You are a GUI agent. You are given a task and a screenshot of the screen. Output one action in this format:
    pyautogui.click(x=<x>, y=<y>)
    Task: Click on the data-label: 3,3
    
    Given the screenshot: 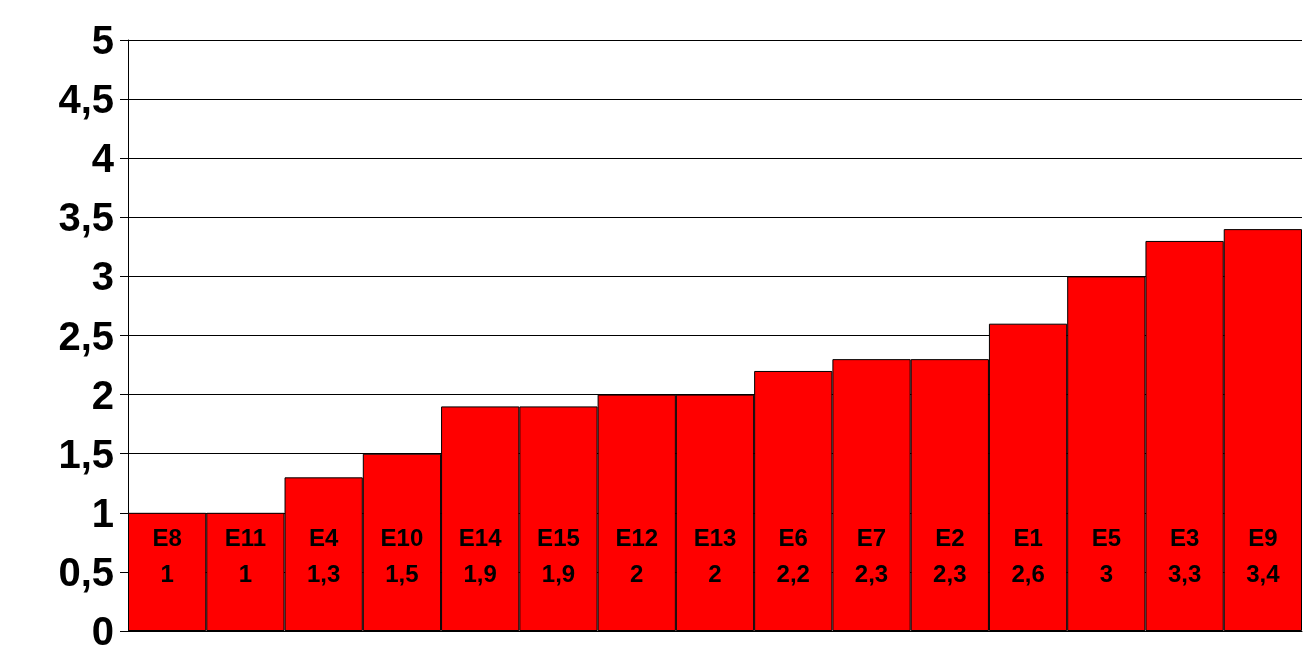 What is the action you would take?
    pyautogui.click(x=1184, y=573)
    